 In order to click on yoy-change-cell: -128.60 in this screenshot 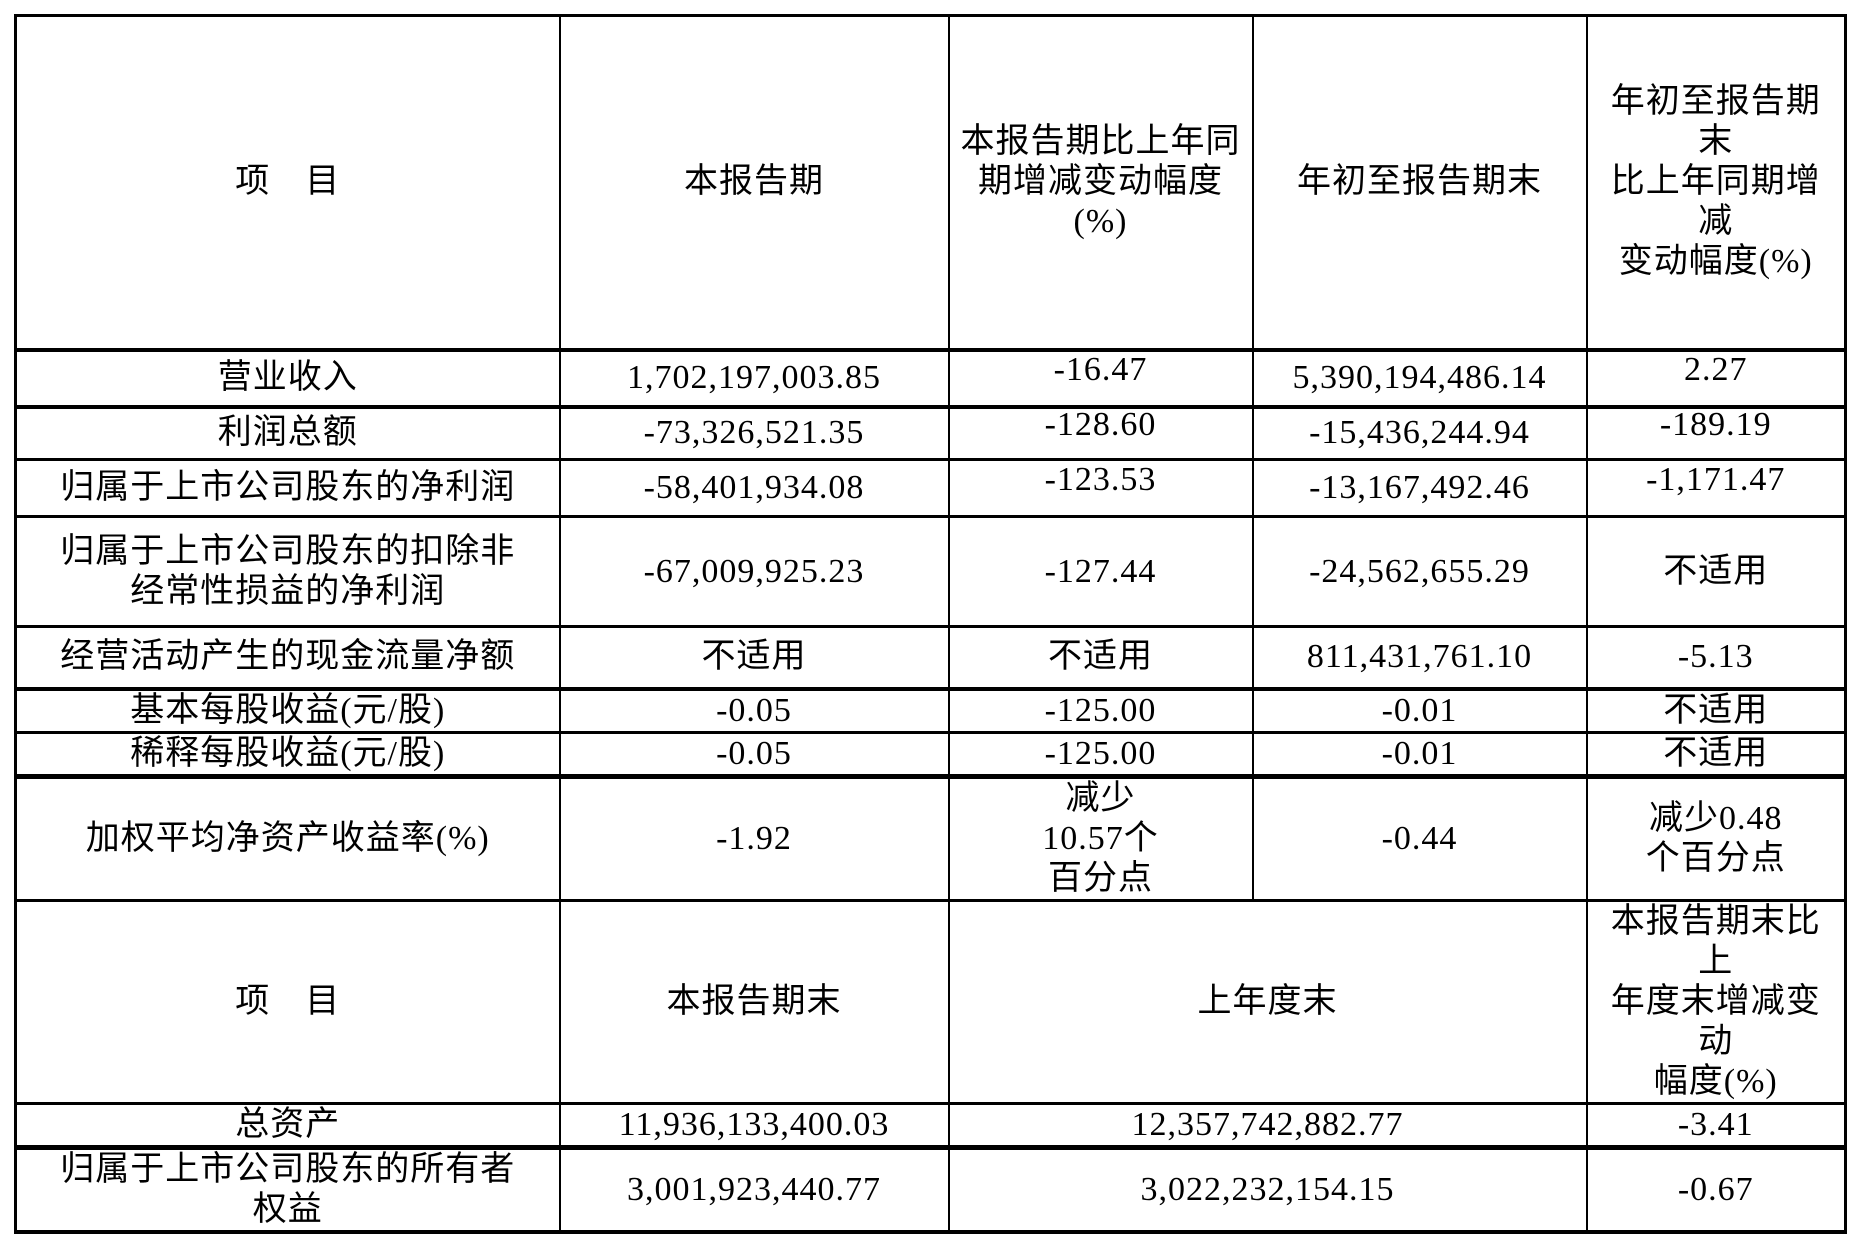, I will do `click(1100, 433)`.